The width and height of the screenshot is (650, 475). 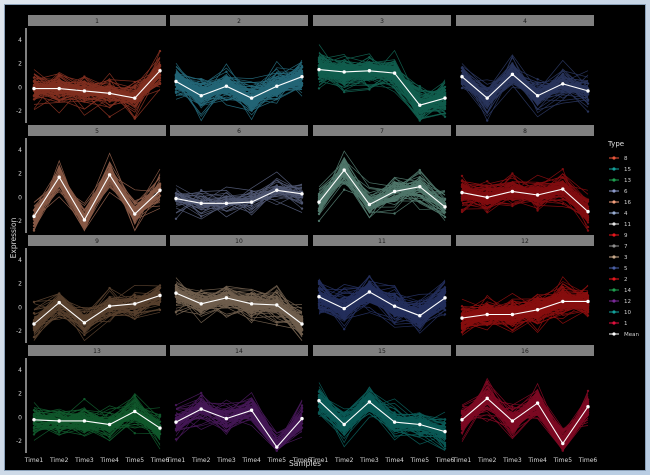 I want to click on panel-strip-label: 10, so click(x=239, y=241).